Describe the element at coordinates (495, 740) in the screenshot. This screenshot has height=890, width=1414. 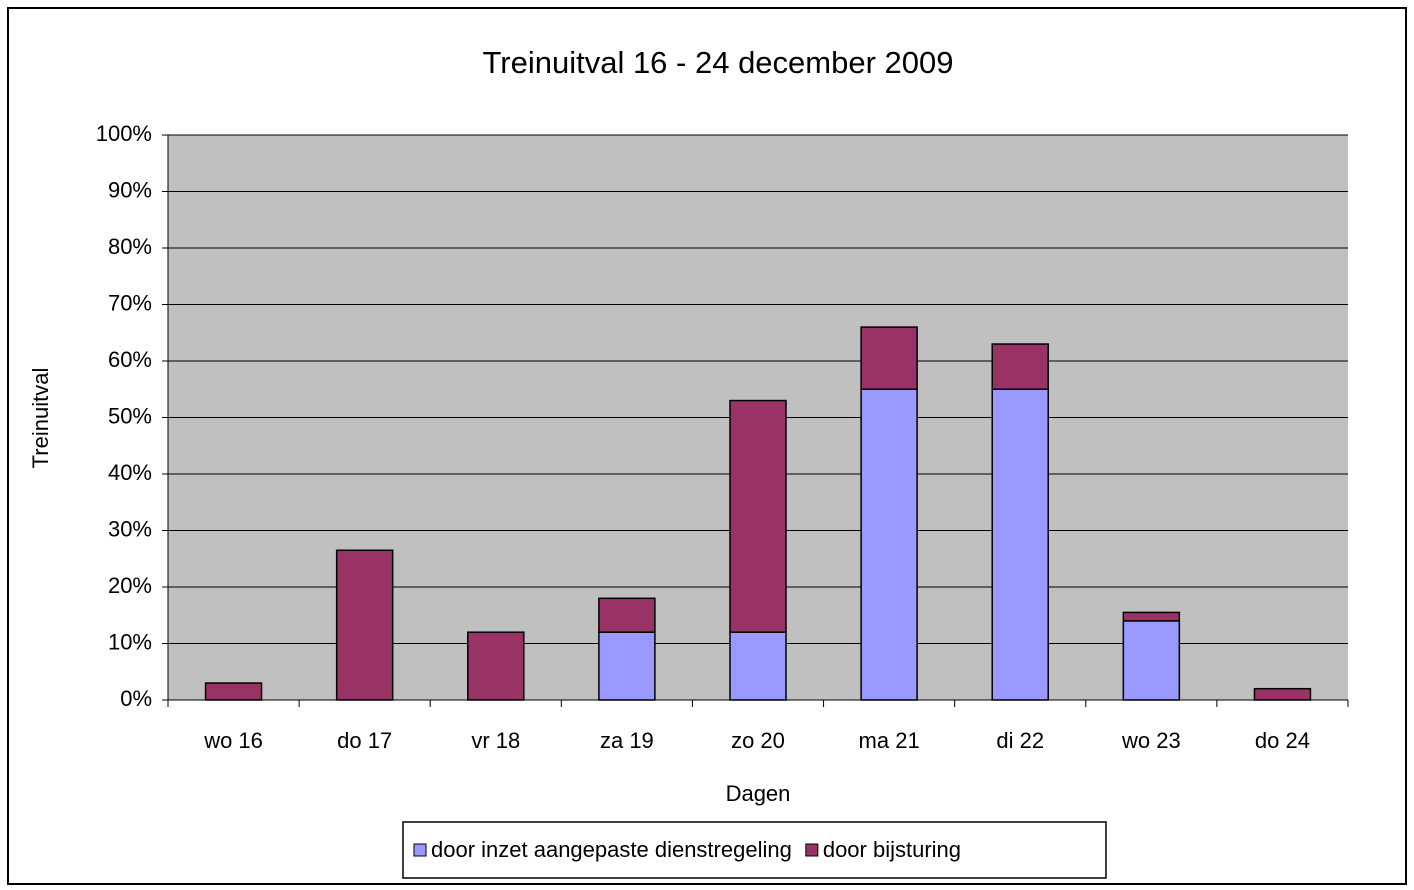
I see `x-tick-label: vr 18` at that location.